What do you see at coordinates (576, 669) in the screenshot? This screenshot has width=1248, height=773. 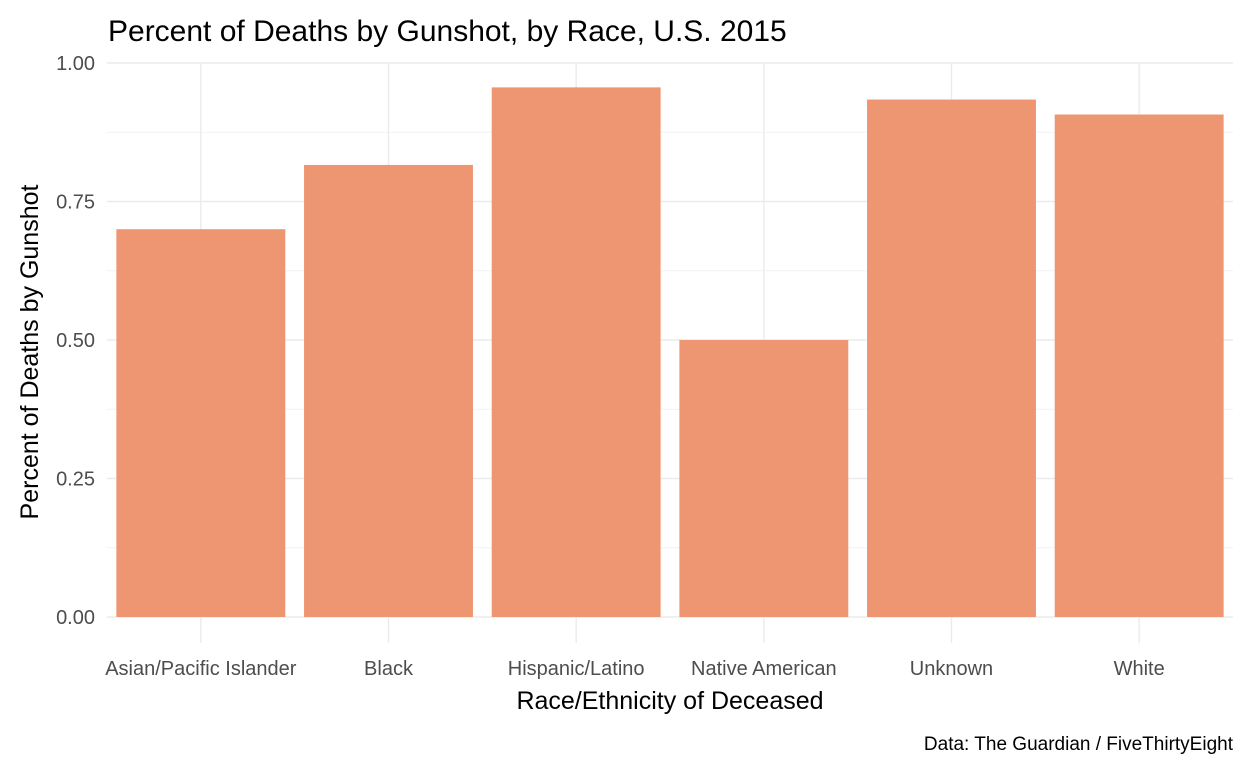 I see `x-tick-label: Hispanic/Latino` at bounding box center [576, 669].